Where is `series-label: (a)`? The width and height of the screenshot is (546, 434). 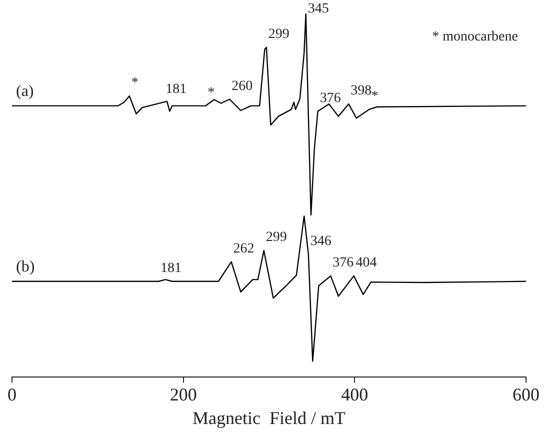
series-label: (a) is located at coordinates (25, 91).